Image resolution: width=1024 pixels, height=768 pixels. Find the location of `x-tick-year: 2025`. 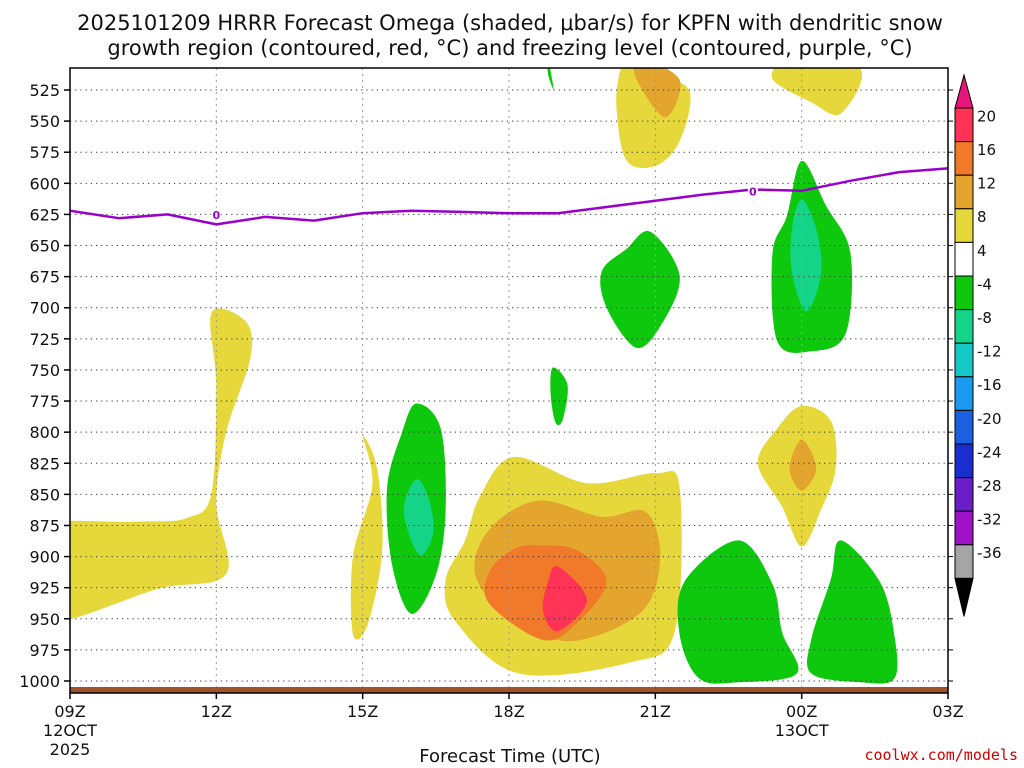

x-tick-year: 2025 is located at coordinates (70, 749).